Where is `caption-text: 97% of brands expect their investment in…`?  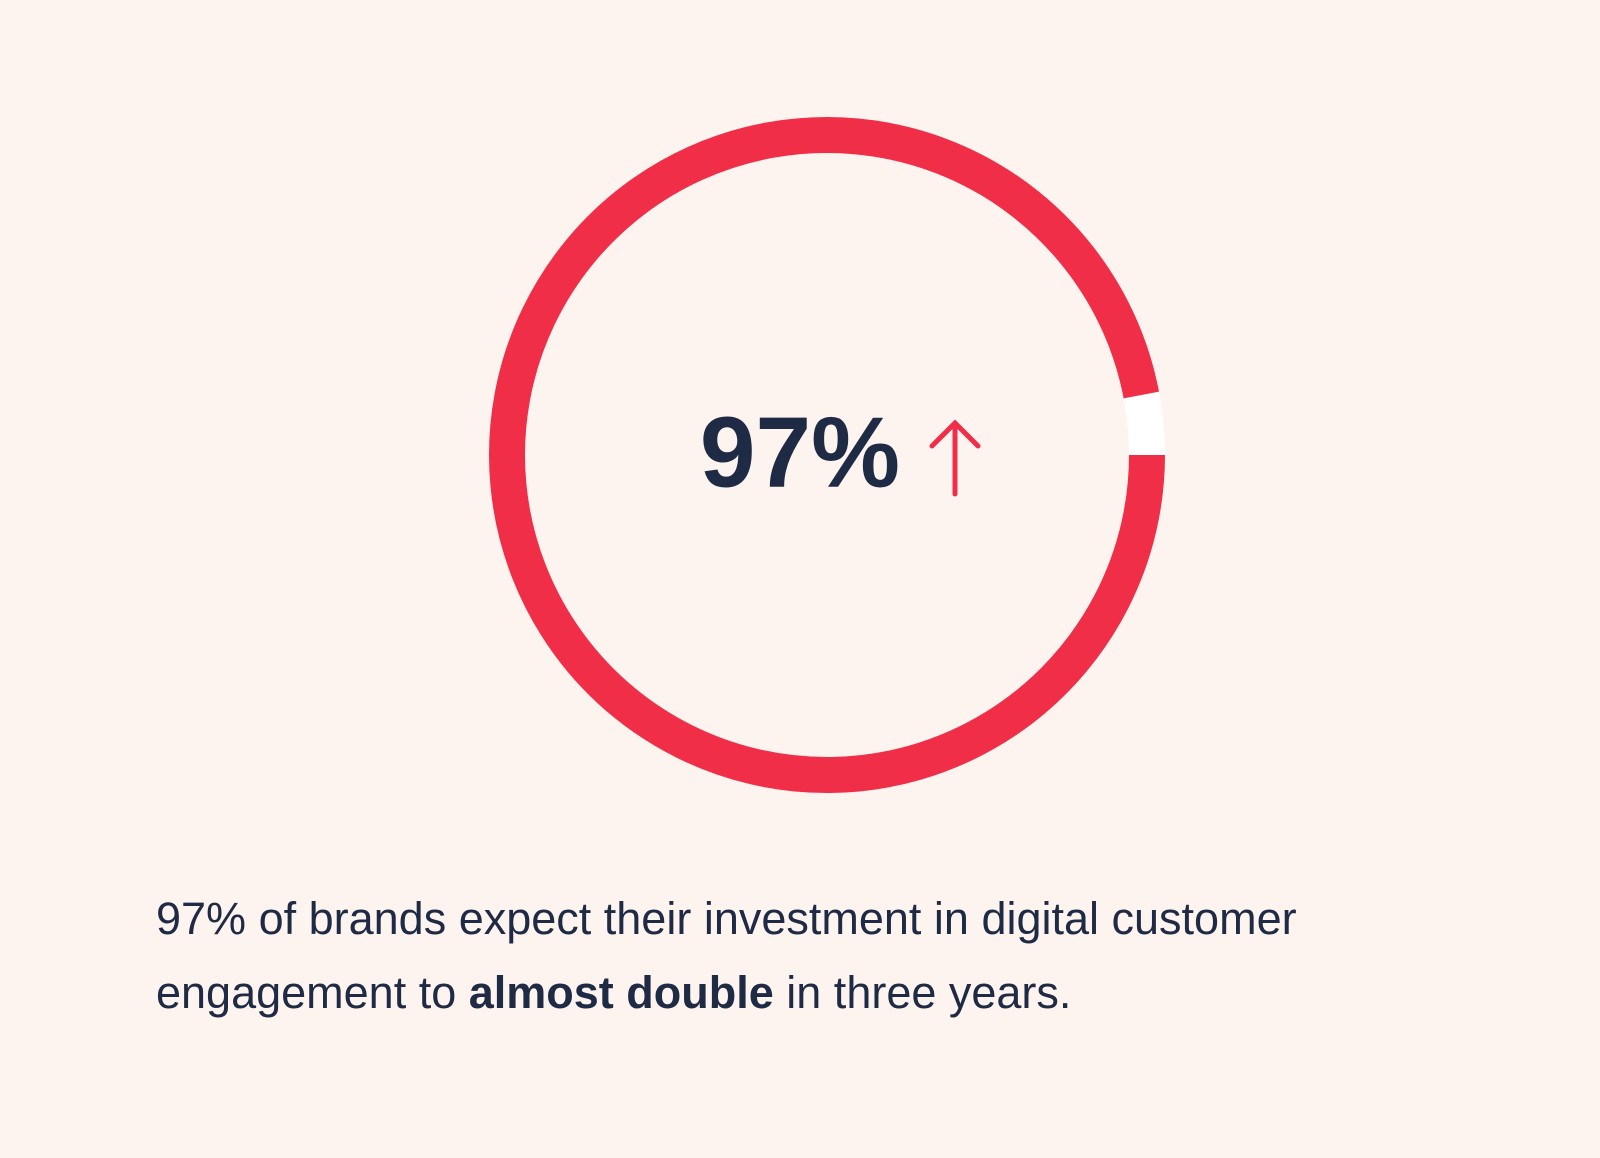
caption-text: 97% of brands expect their investment in… is located at coordinates (726, 955).